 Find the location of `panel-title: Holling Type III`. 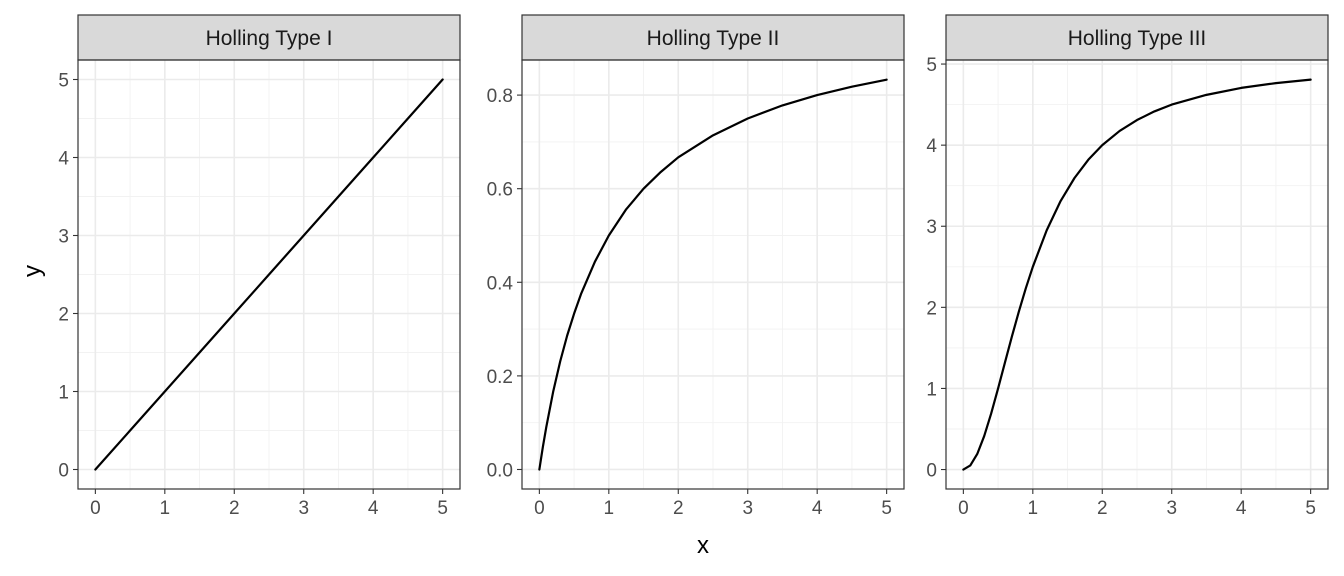

panel-title: Holling Type III is located at coordinates (1137, 38).